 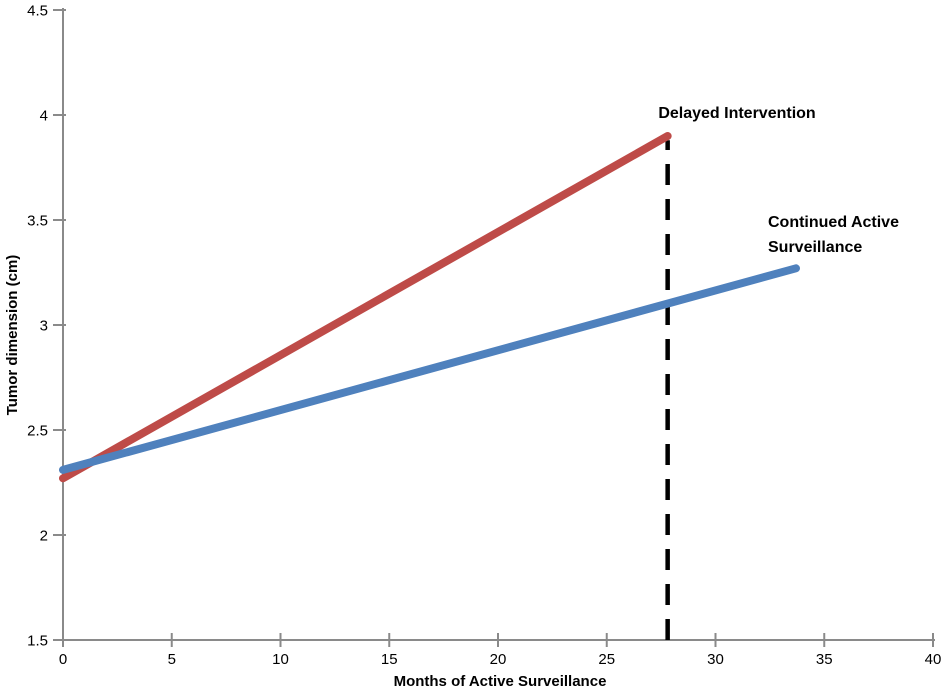 What do you see at coordinates (44, 116) in the screenshot?
I see `y-tick-label: 4` at bounding box center [44, 116].